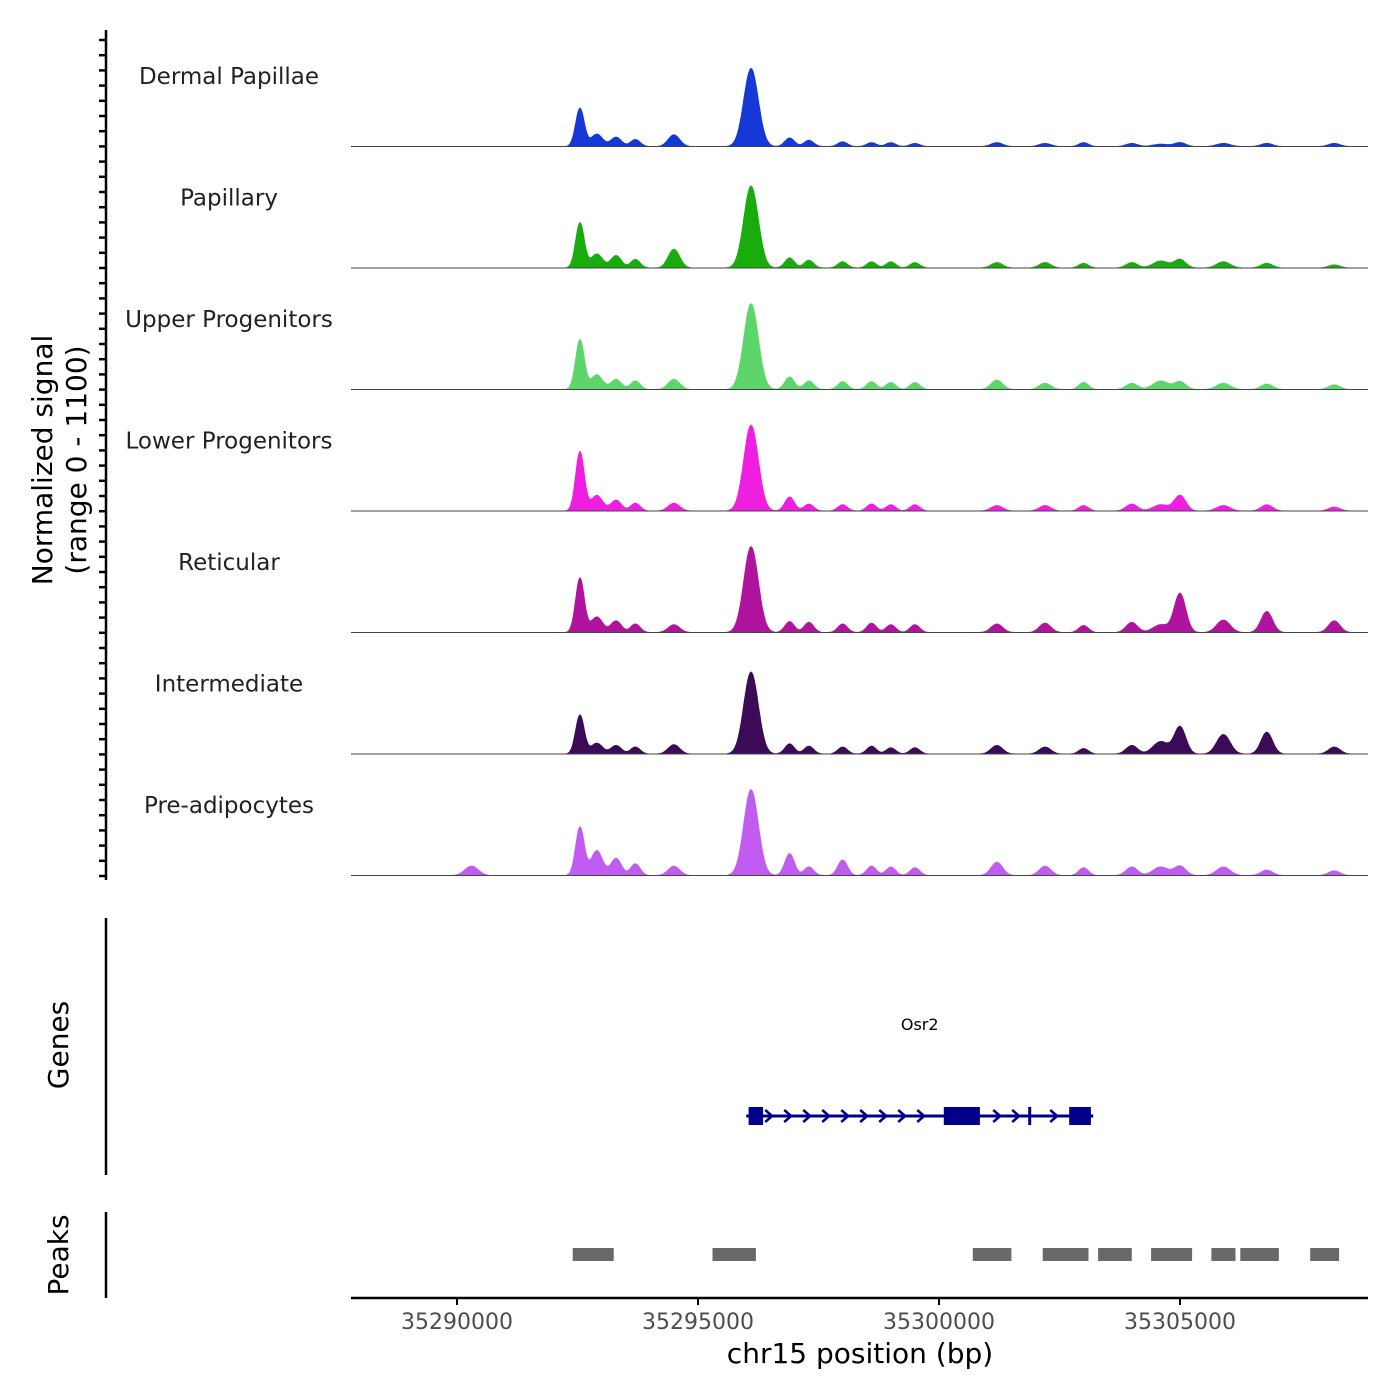 The width and height of the screenshot is (1400, 1400). What do you see at coordinates (229, 77) in the screenshot?
I see `track-label: Dermal Papillae` at bounding box center [229, 77].